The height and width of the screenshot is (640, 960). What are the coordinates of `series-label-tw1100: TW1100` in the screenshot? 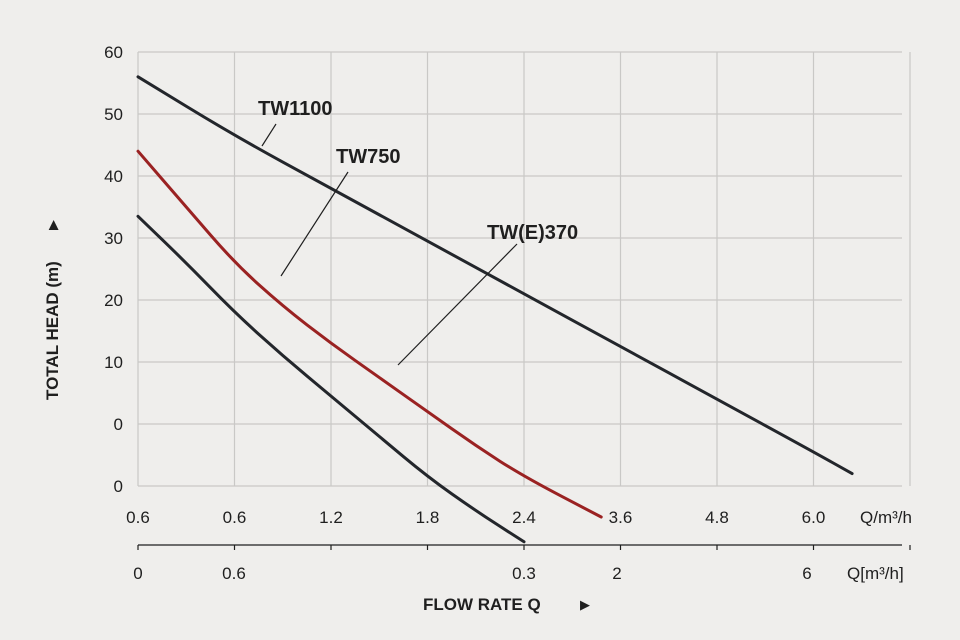 It's located at (295, 109).